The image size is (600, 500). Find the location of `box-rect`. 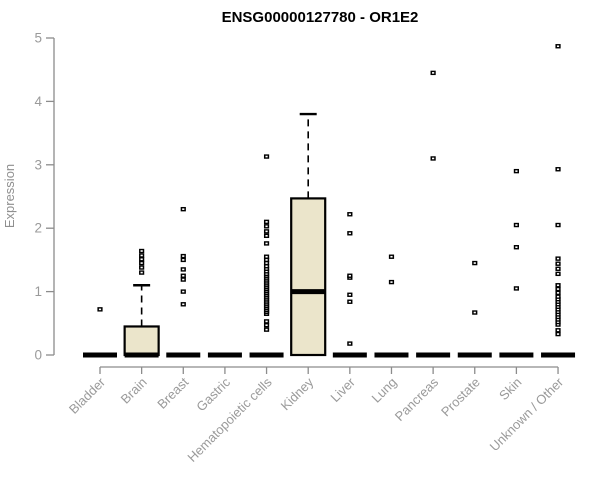

box-rect is located at coordinates (308, 277).